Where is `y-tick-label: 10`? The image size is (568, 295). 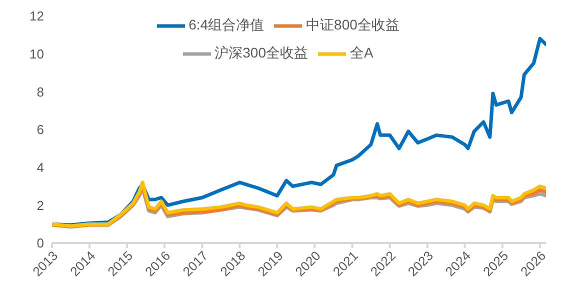 y-tick-label: 10 is located at coordinates (37, 54).